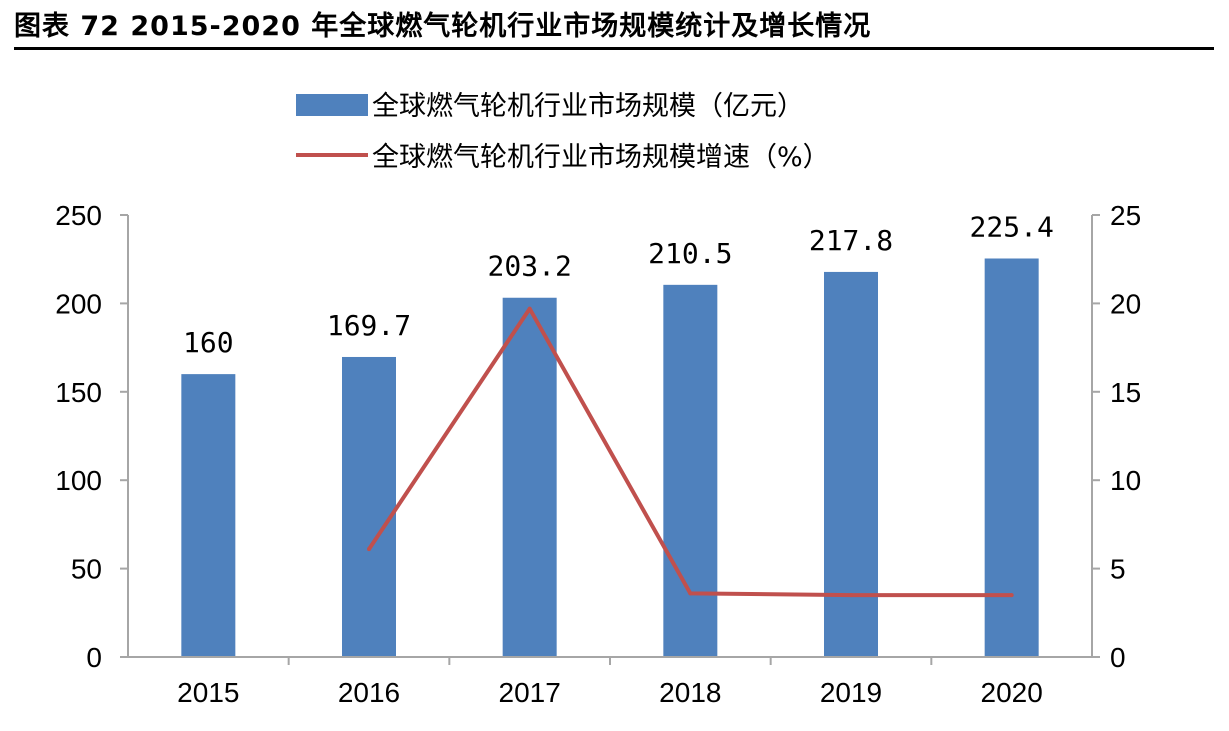 This screenshot has width=1229, height=731. What do you see at coordinates (1012, 226) in the screenshot?
I see `bar-value-label-2020: 225.4` at bounding box center [1012, 226].